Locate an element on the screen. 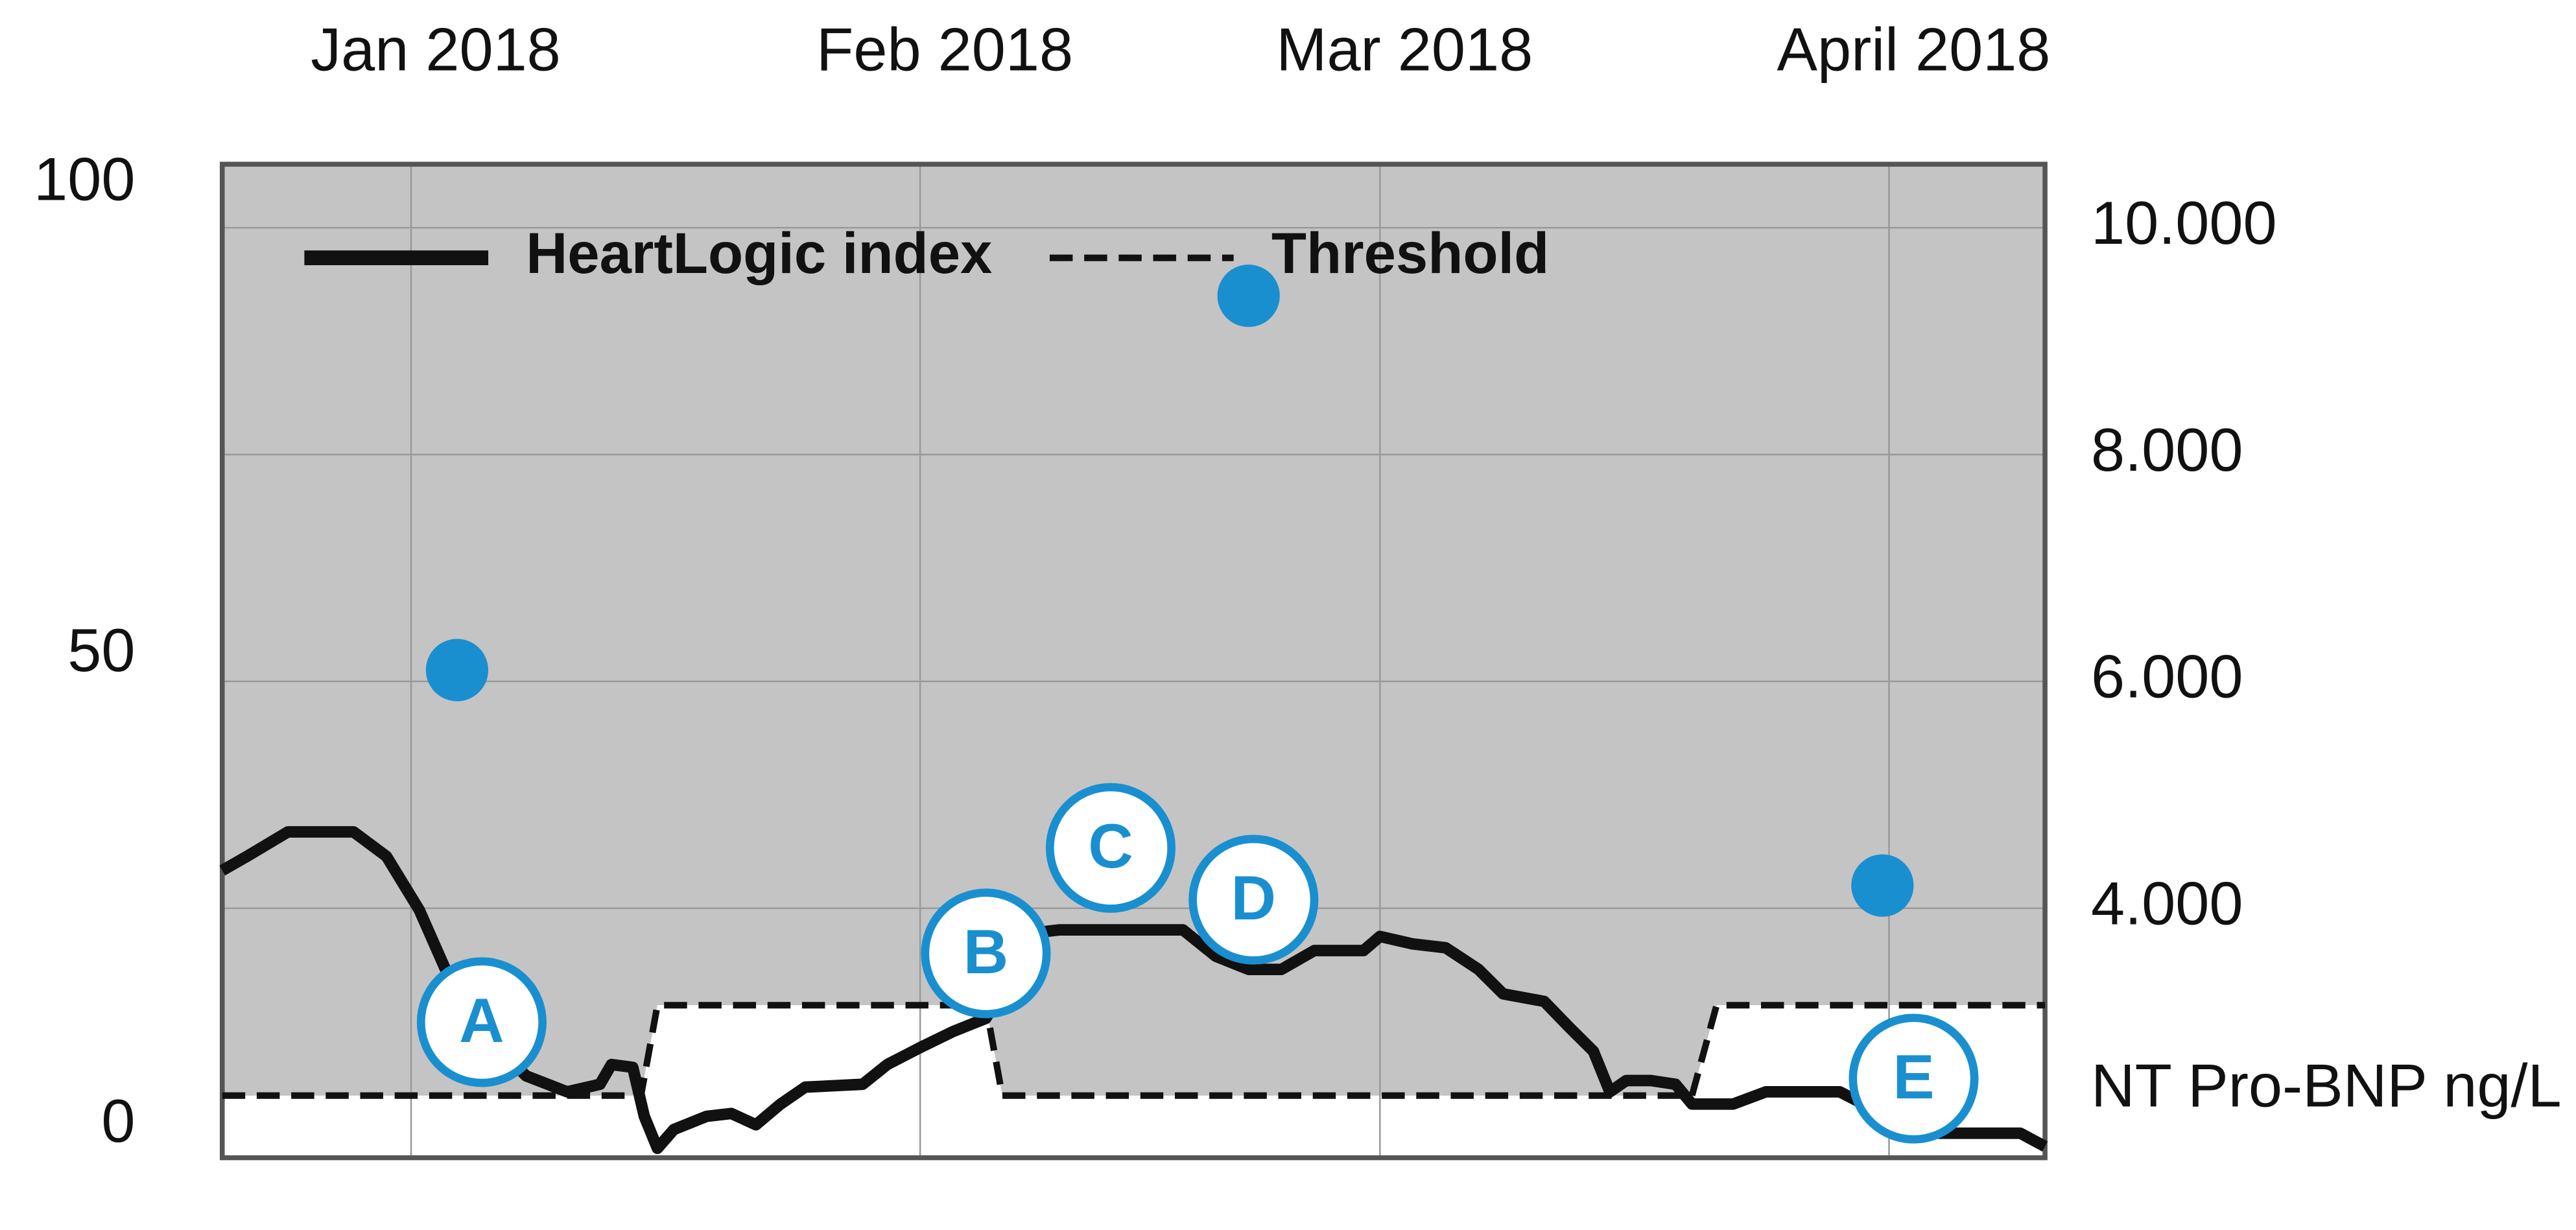 The image size is (2576, 1230). y2-tick-label: 6.000 is located at coordinates (2167, 677).